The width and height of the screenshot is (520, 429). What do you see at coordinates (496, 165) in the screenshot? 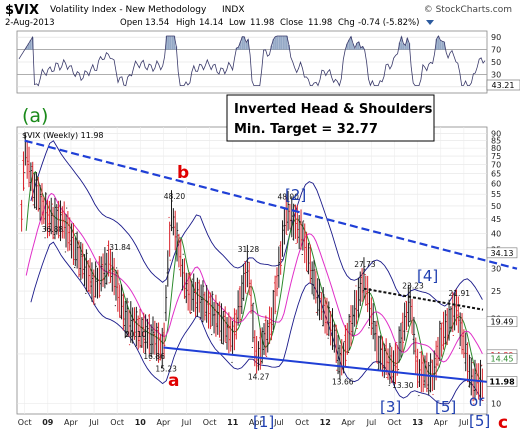
I see `price-tick-label: 70` at bounding box center [496, 165].